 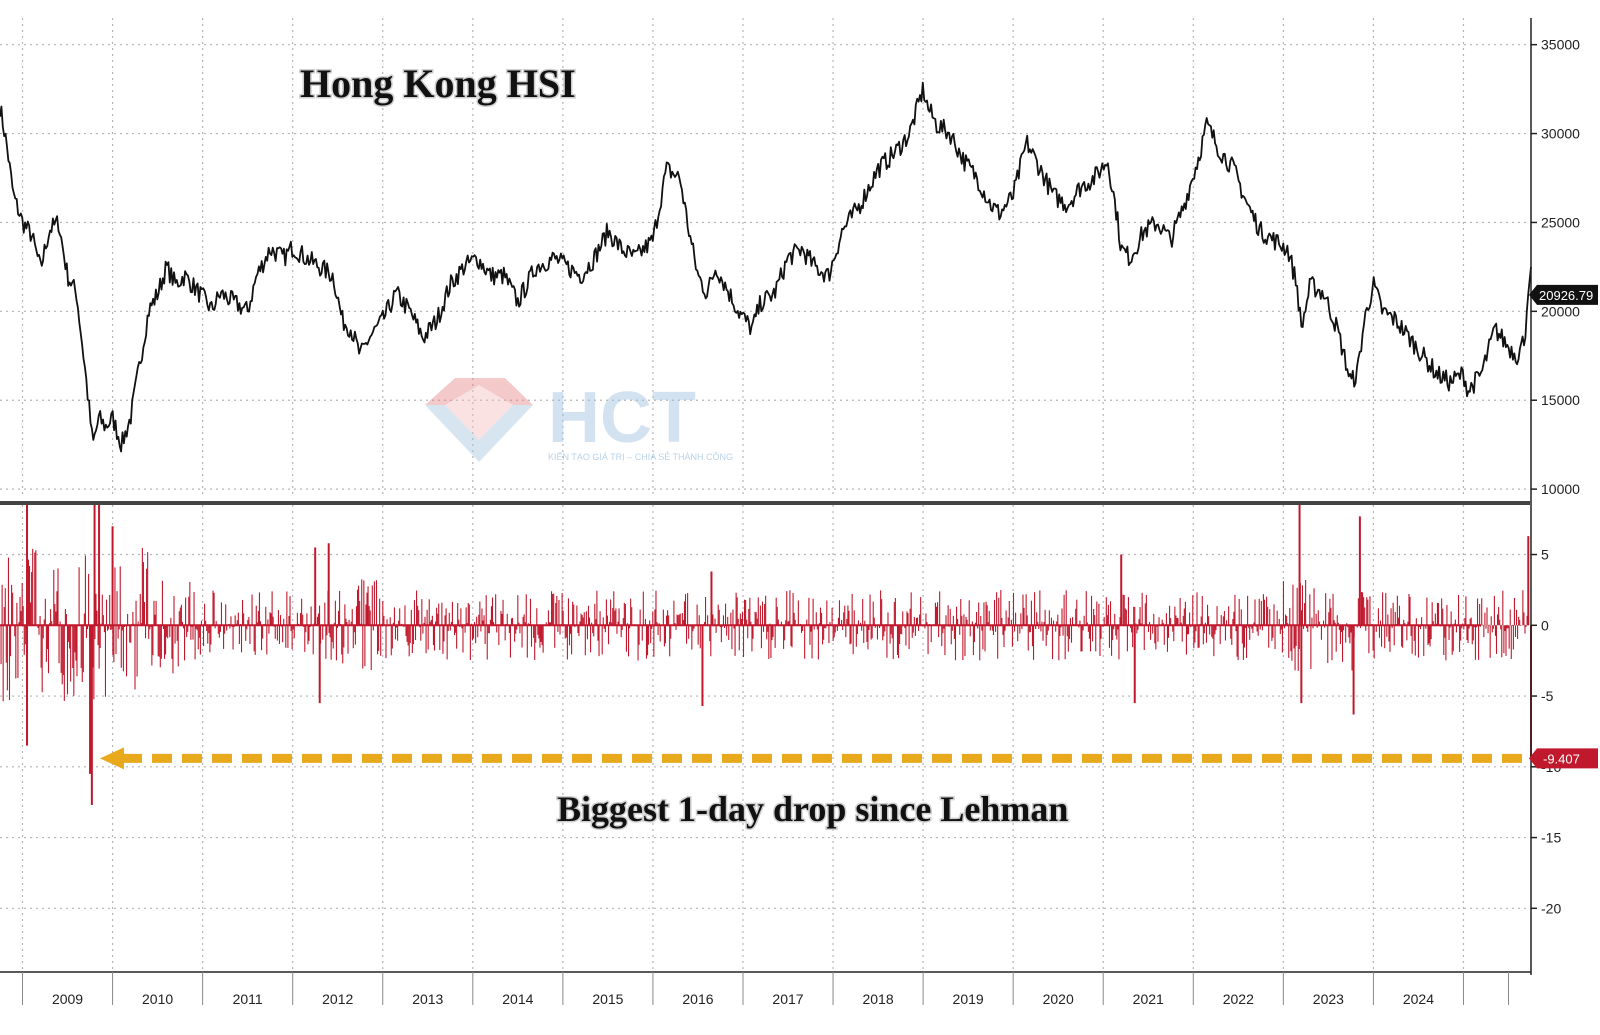 I want to click on x-tick-label: 2017, so click(x=787, y=999).